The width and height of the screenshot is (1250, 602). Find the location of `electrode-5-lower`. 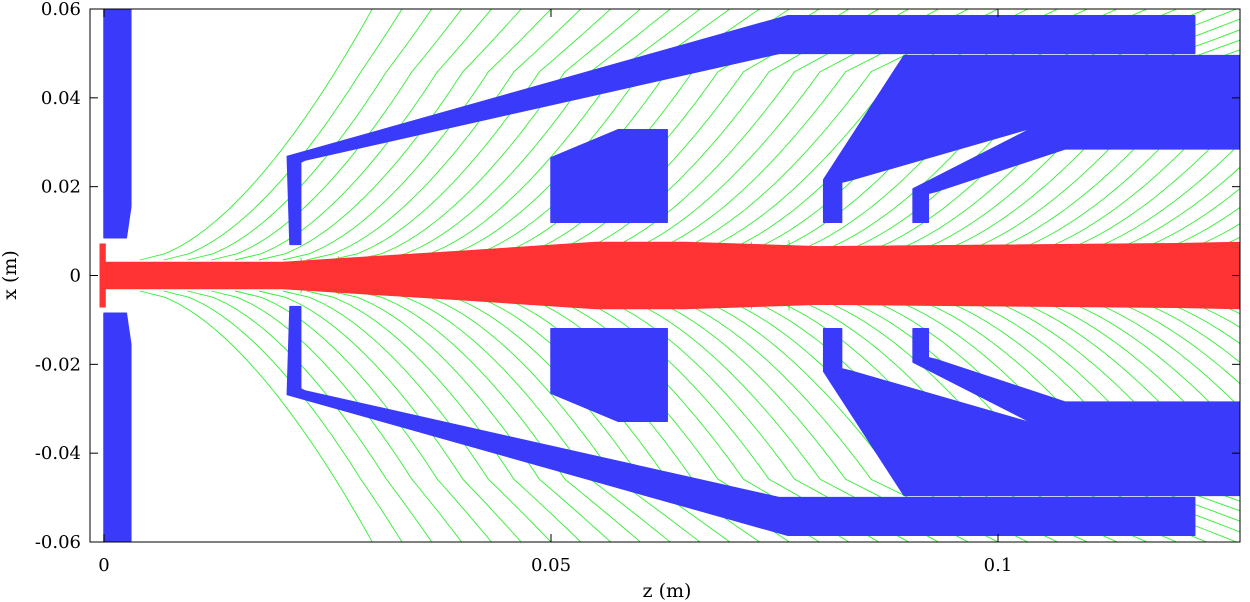

electrode-5-lower is located at coordinates (1076, 390).